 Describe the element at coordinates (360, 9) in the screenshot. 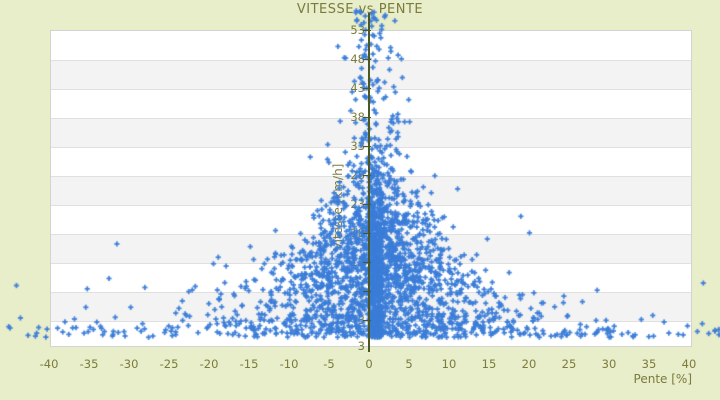

I see `chart-title: VITESSE vs PENTE` at that location.